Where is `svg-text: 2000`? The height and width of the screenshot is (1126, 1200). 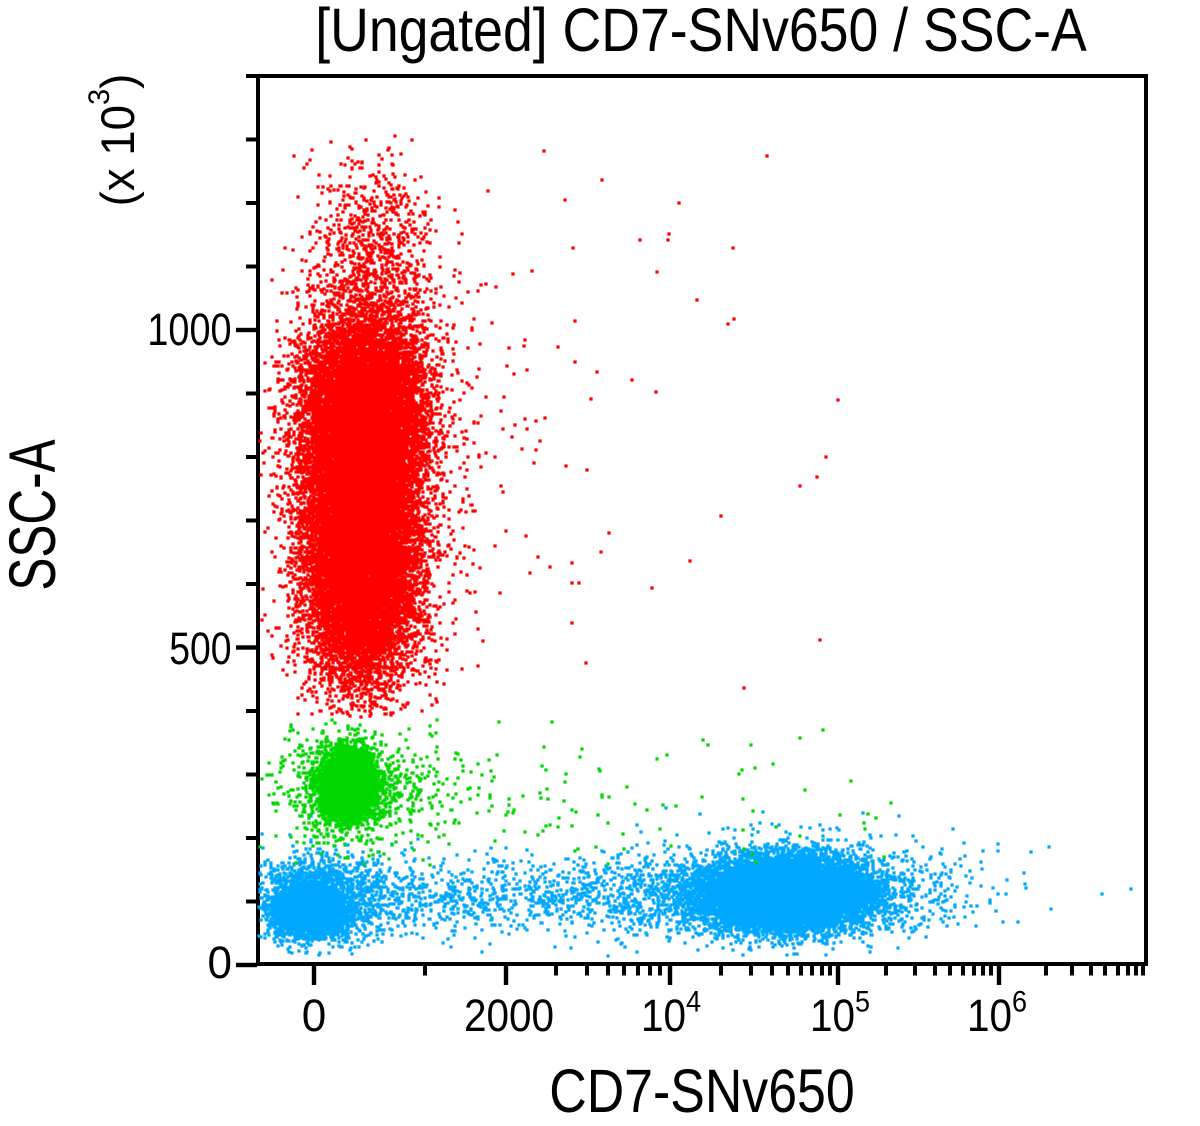 svg-text: 2000 is located at coordinates (509, 1016).